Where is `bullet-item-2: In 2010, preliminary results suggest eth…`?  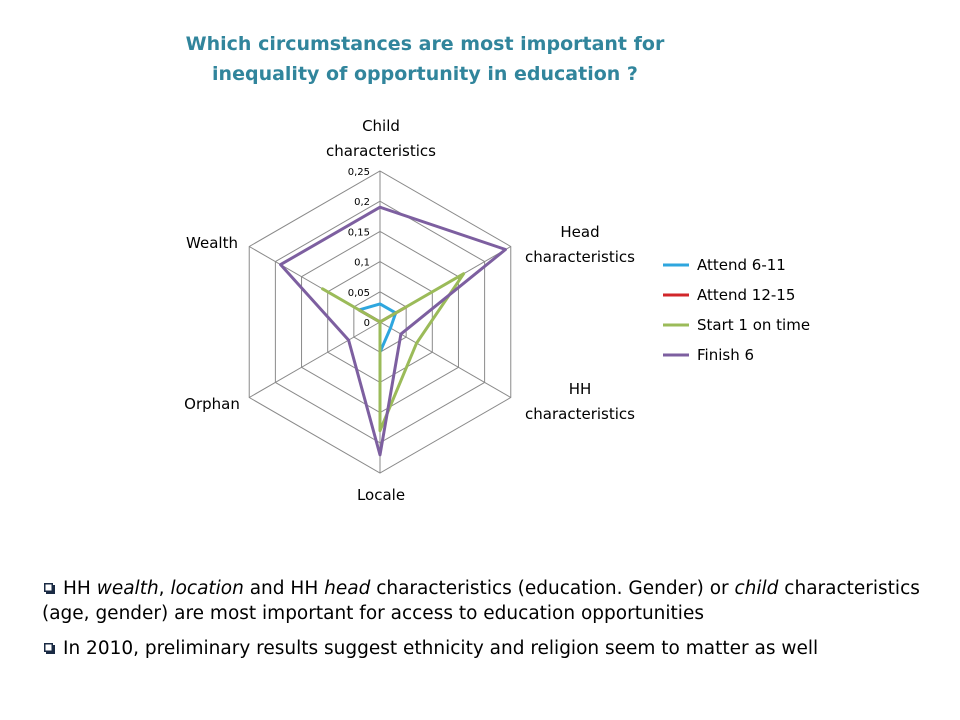
bullet-item-2: In 2010, preliminary results suggest eth… is located at coordinates (482, 648).